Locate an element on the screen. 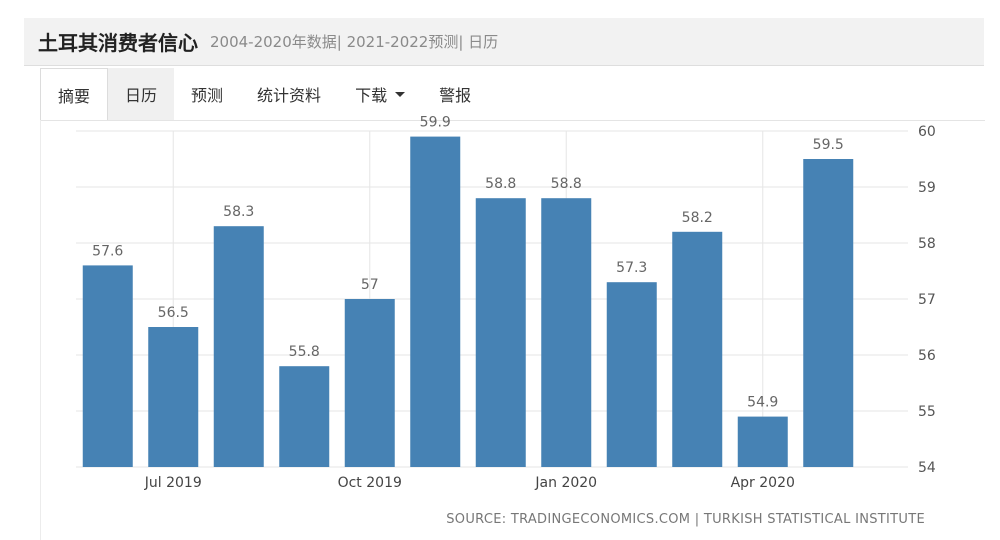  tab-forecast-label: 预测 is located at coordinates (207, 95).